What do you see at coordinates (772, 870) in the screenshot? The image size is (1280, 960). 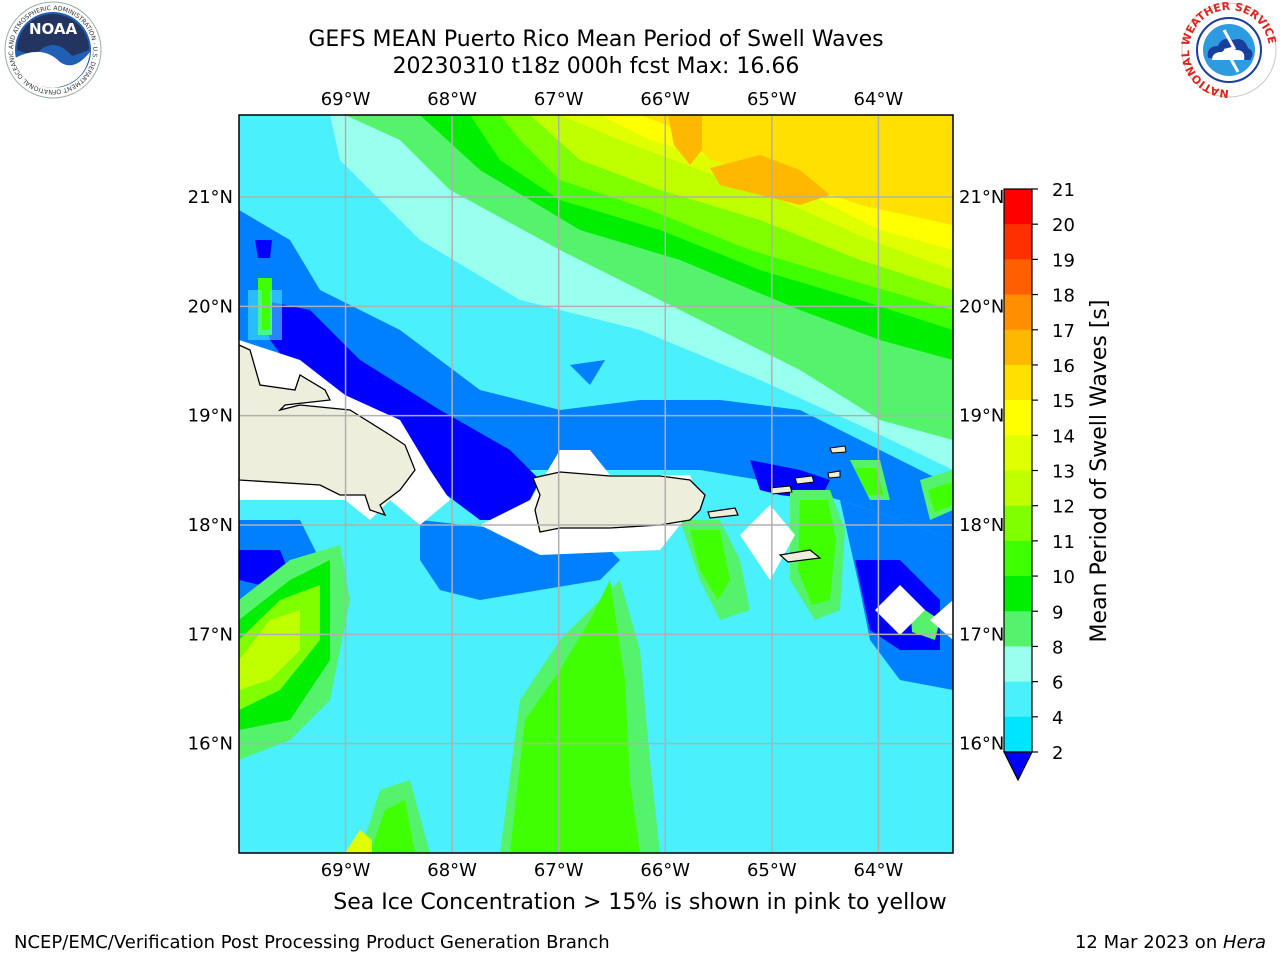 I see `lon-label-bottom: 65°W` at bounding box center [772, 870].